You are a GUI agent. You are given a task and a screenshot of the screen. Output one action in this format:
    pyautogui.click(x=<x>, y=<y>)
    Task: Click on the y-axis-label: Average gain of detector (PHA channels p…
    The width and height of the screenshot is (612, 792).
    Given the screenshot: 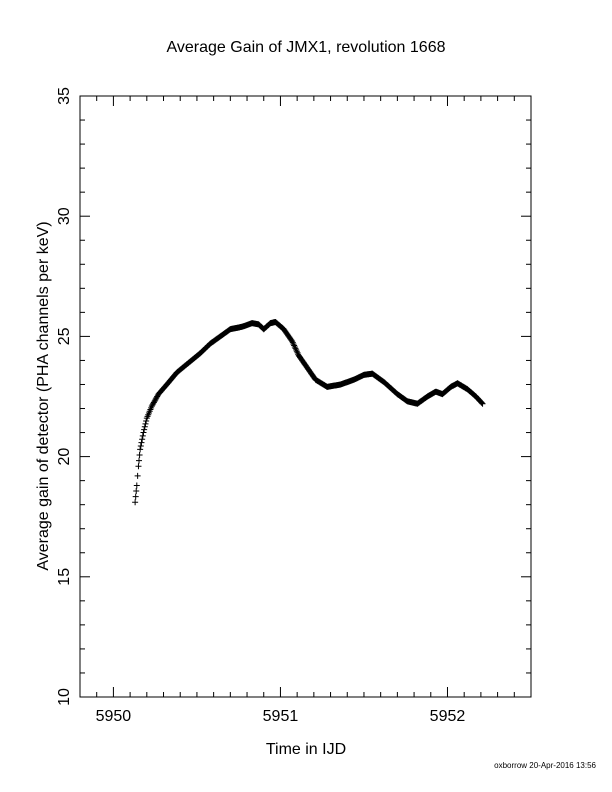 What is the action you would take?
    pyautogui.click(x=43, y=395)
    